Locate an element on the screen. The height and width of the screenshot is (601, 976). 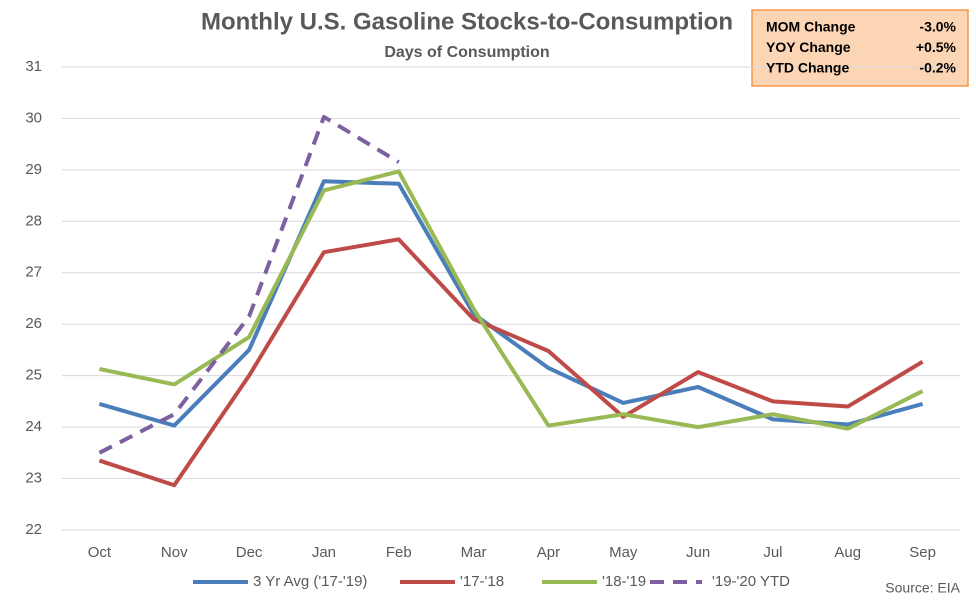
x-tick-label: Dec is located at coordinates (249, 552).